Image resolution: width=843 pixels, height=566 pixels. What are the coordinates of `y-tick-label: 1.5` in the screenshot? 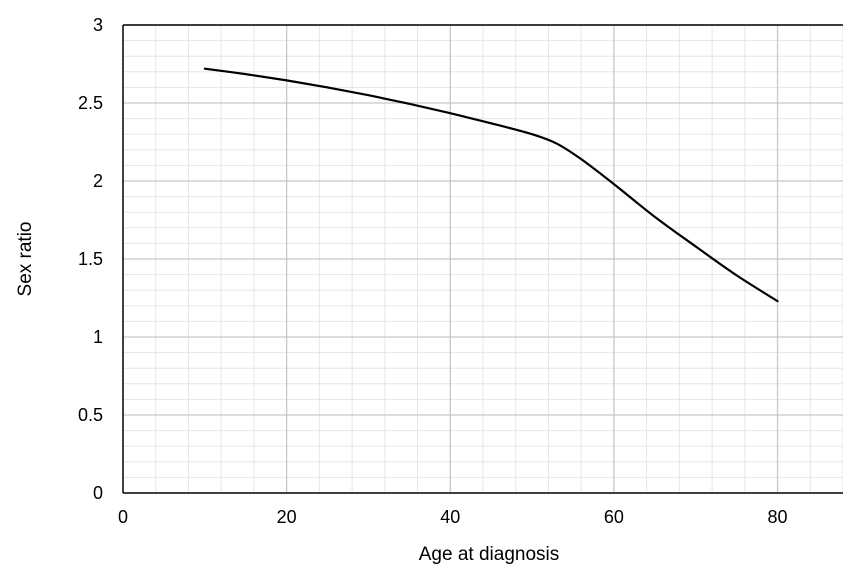 It's located at (90, 259).